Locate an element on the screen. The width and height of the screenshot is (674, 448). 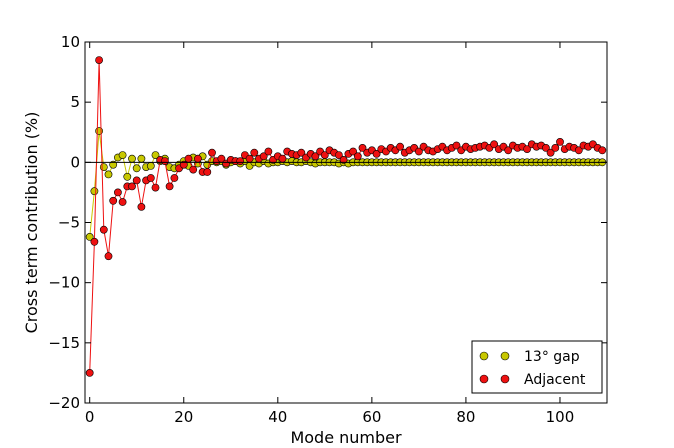
x-axis-label: Mode number is located at coordinates (346, 437).